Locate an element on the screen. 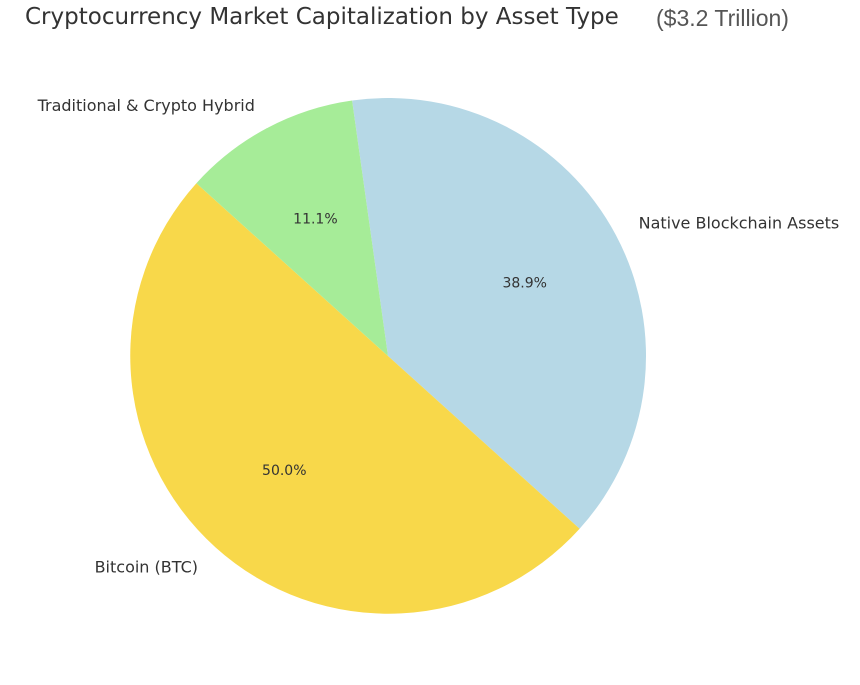  pie-slice is located at coordinates (292, 228).